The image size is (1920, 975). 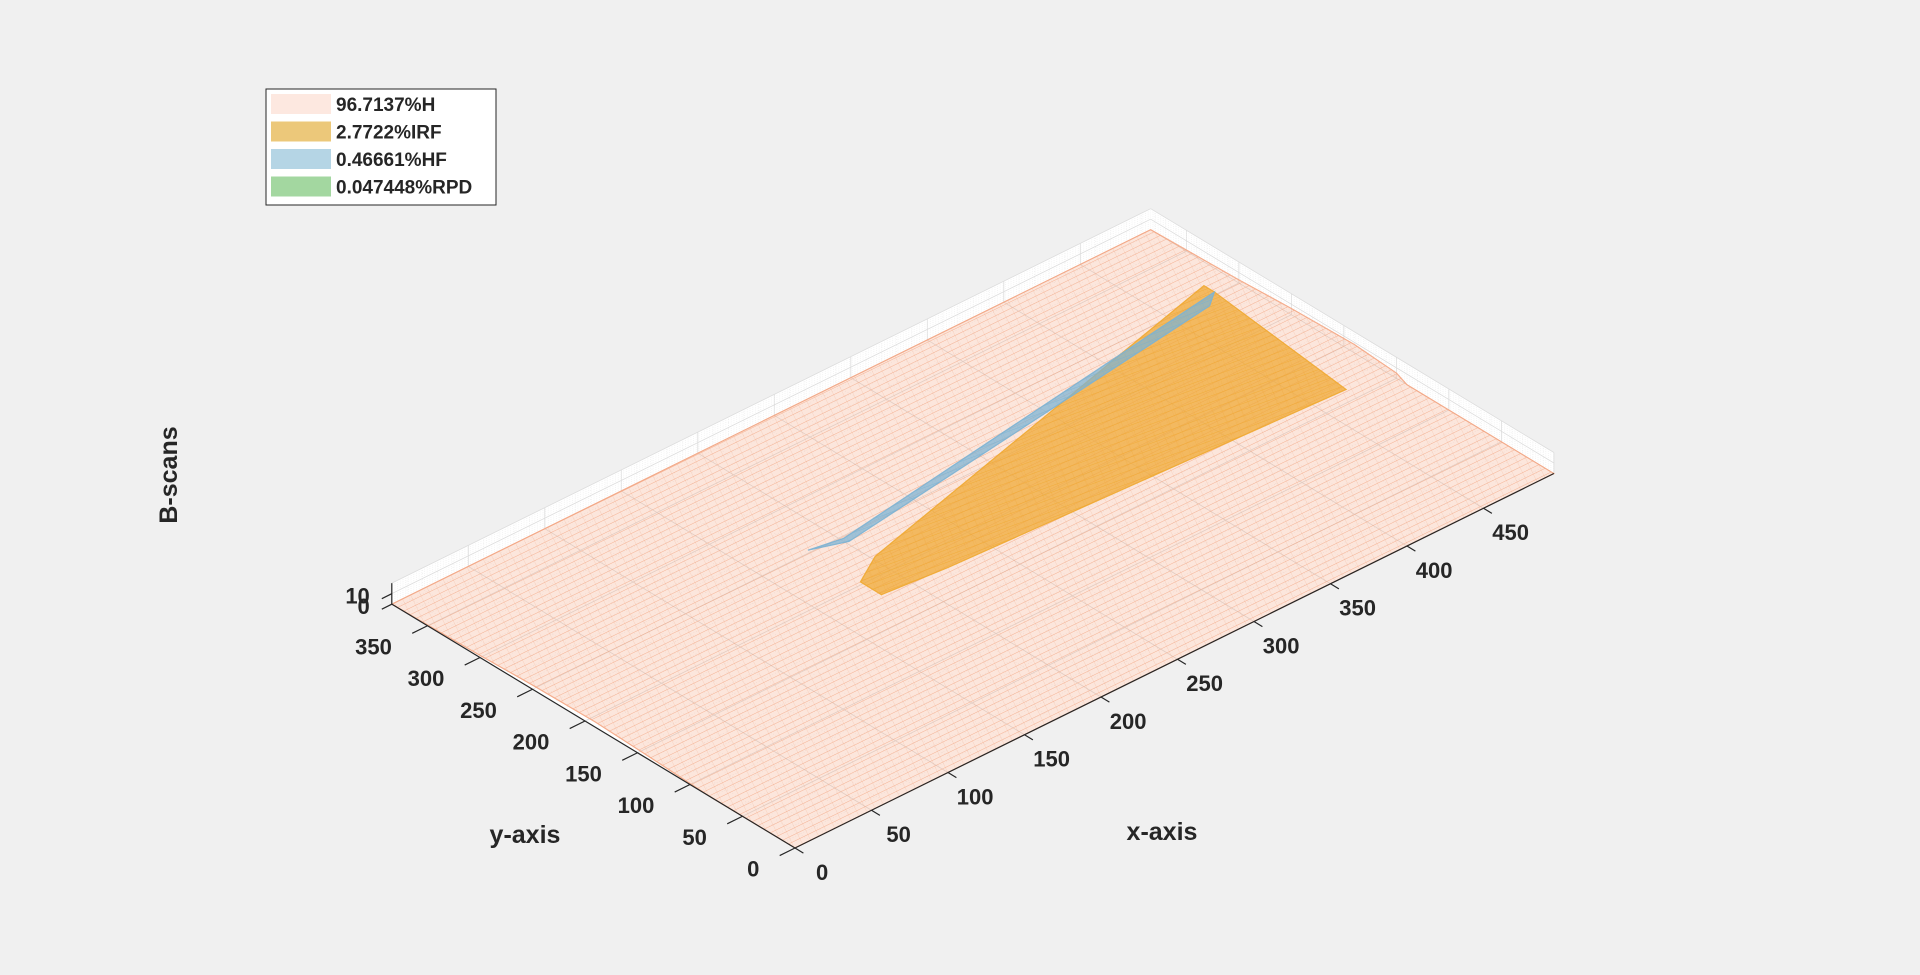 I want to click on x-tick-label: 100, so click(x=975, y=796).